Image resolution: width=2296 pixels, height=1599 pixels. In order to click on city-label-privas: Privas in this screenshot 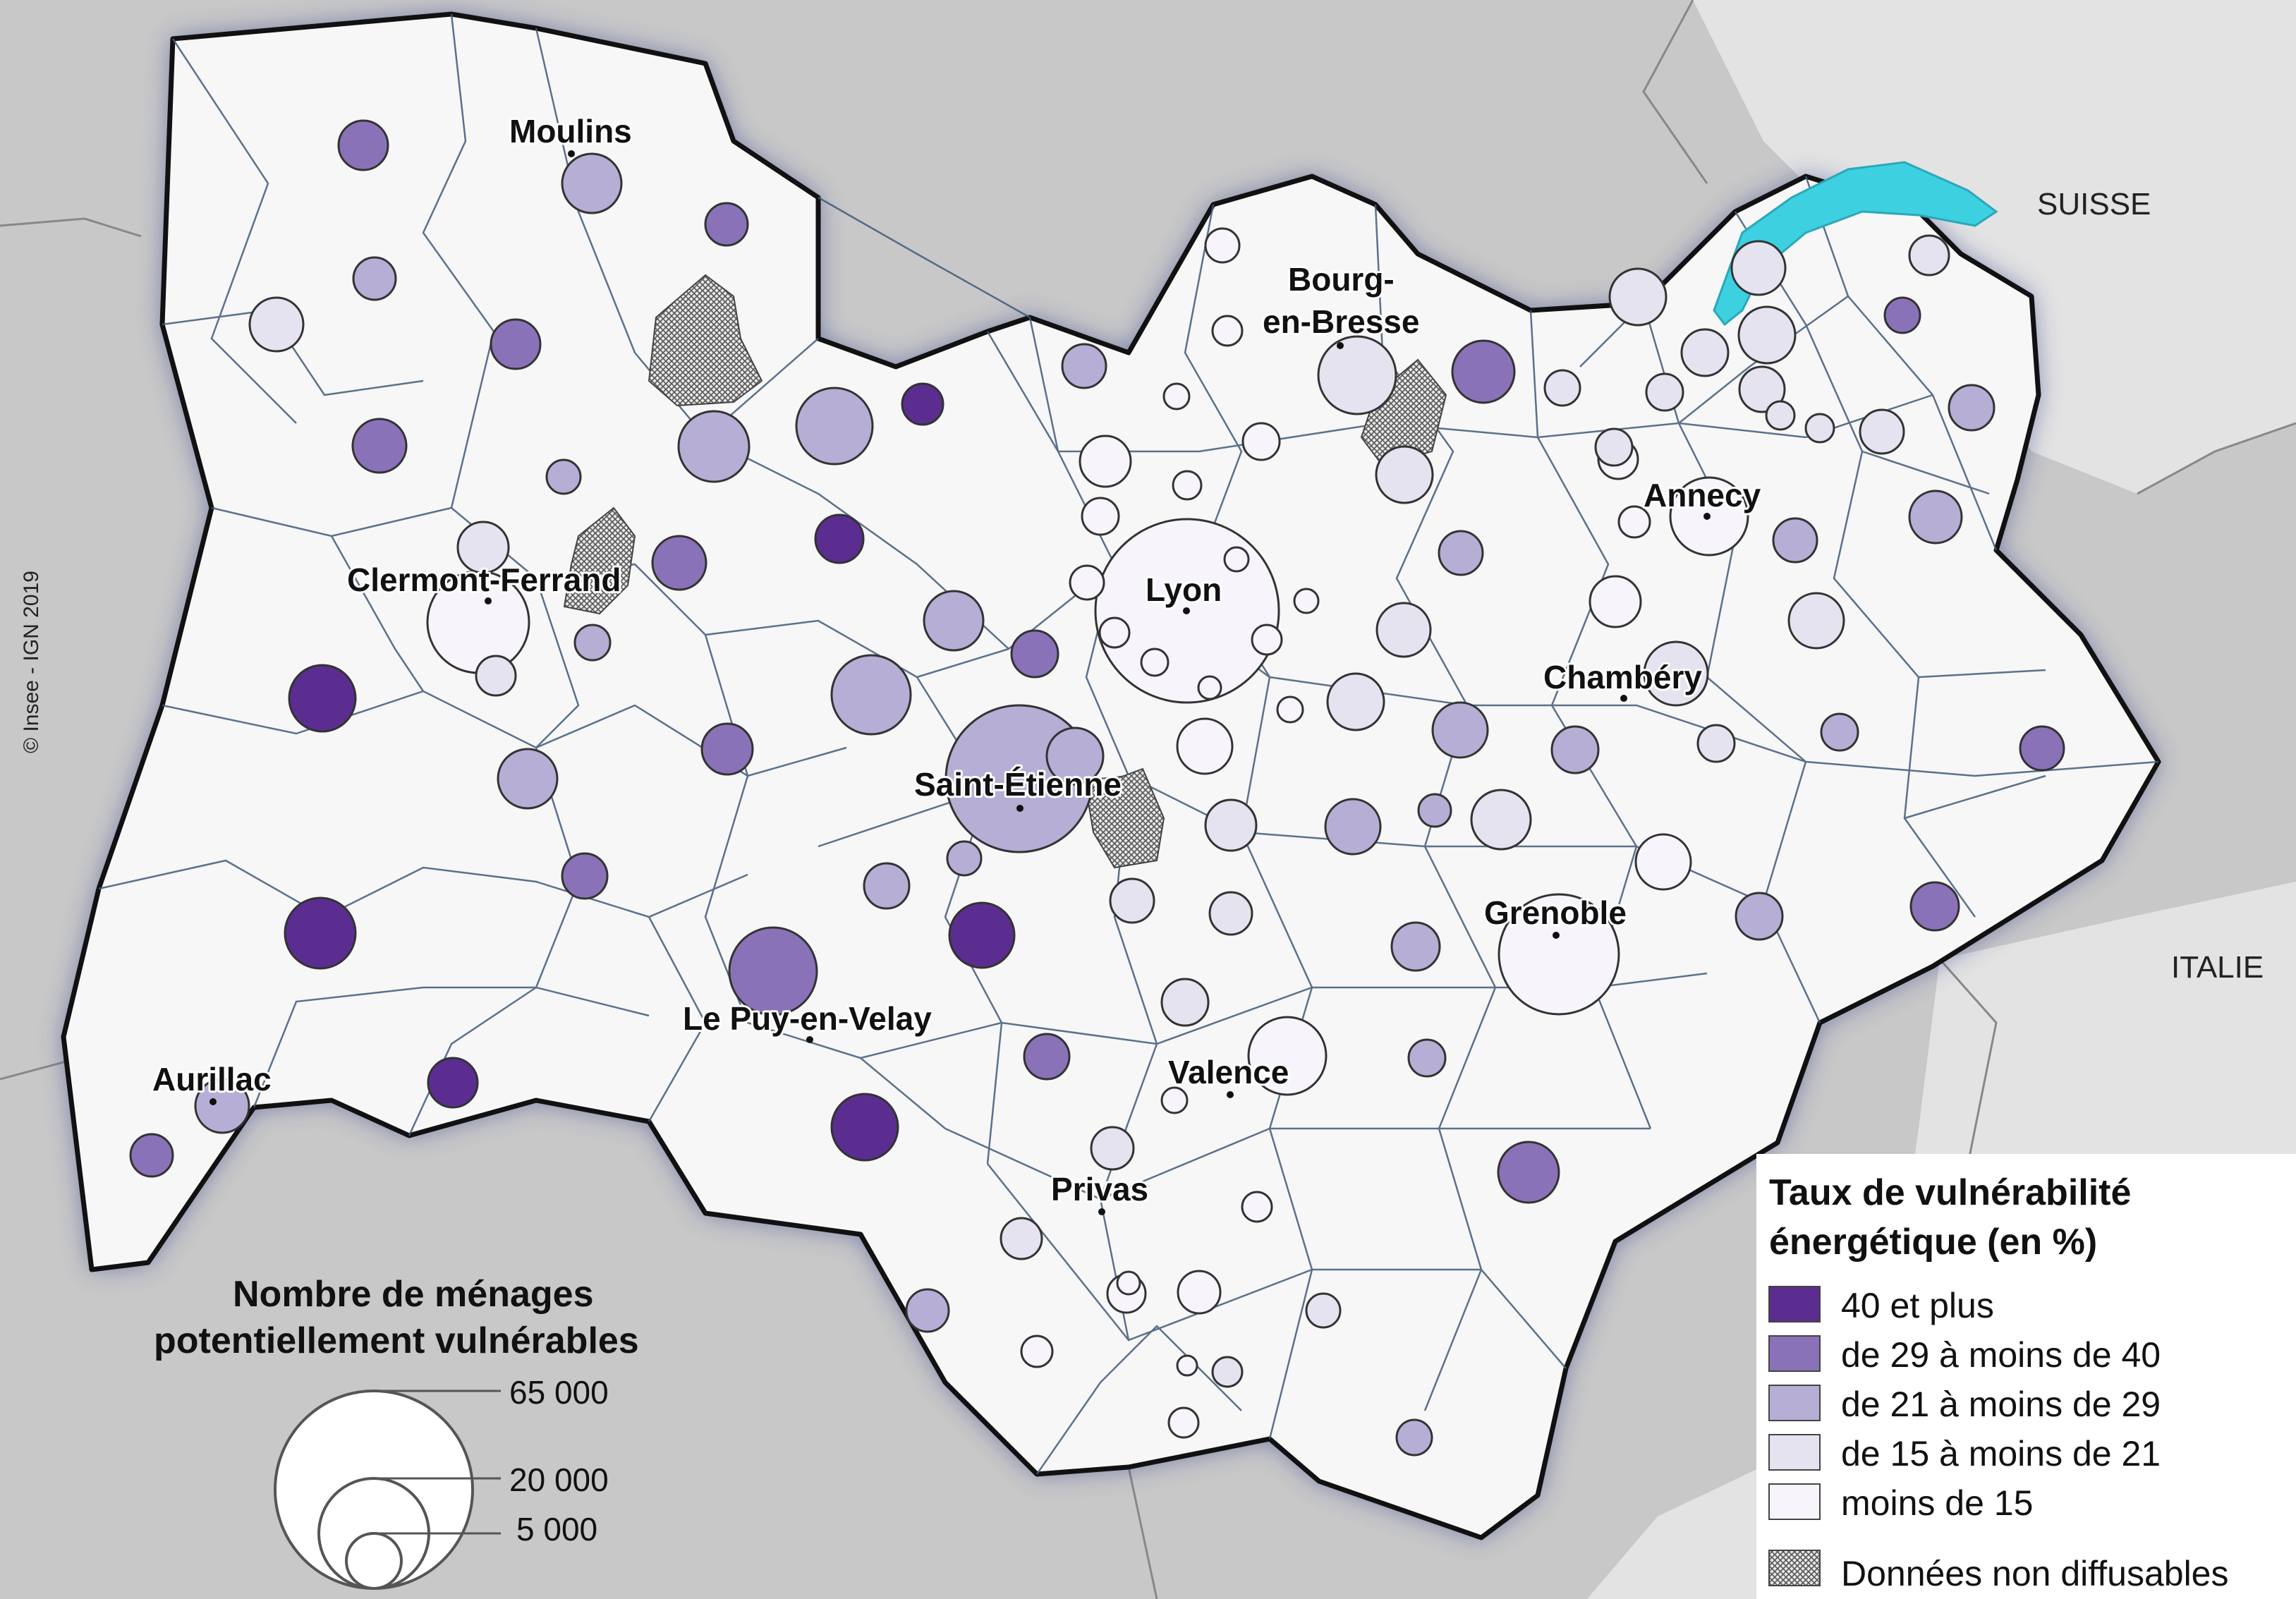, I will do `click(1099, 1189)`.